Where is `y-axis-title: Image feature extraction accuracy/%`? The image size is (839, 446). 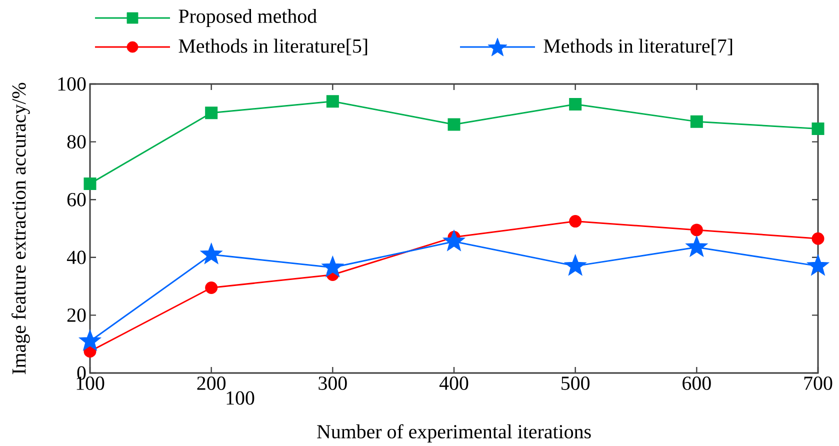 y-axis-title: Image feature extraction accuracy/% is located at coordinates (21, 228).